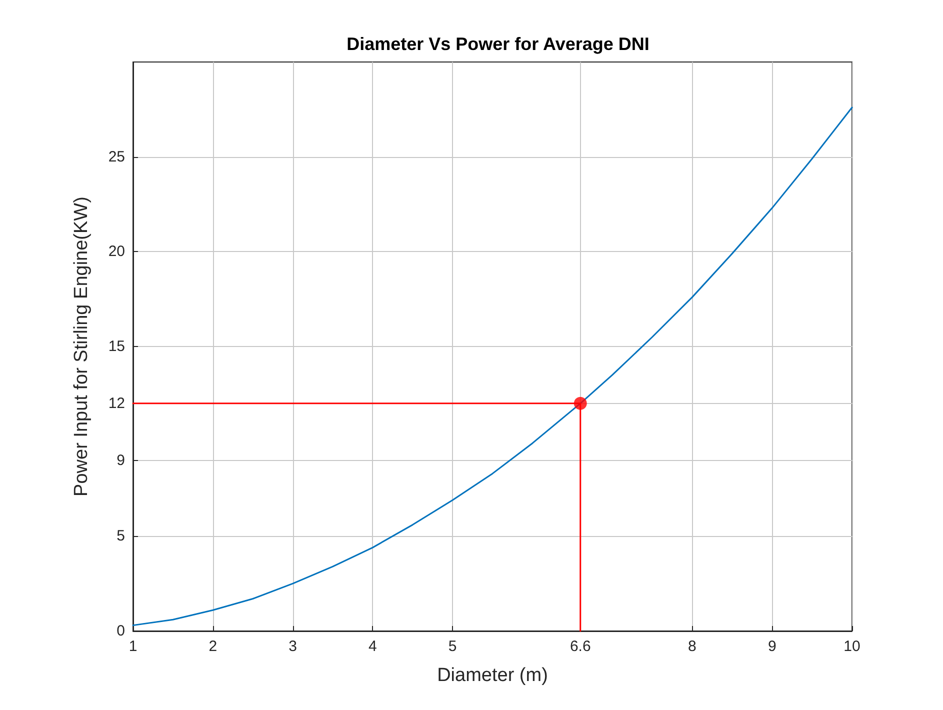 This screenshot has height=710, width=943. Describe the element at coordinates (213, 646) in the screenshot. I see `x-tick-label: 2` at that location.